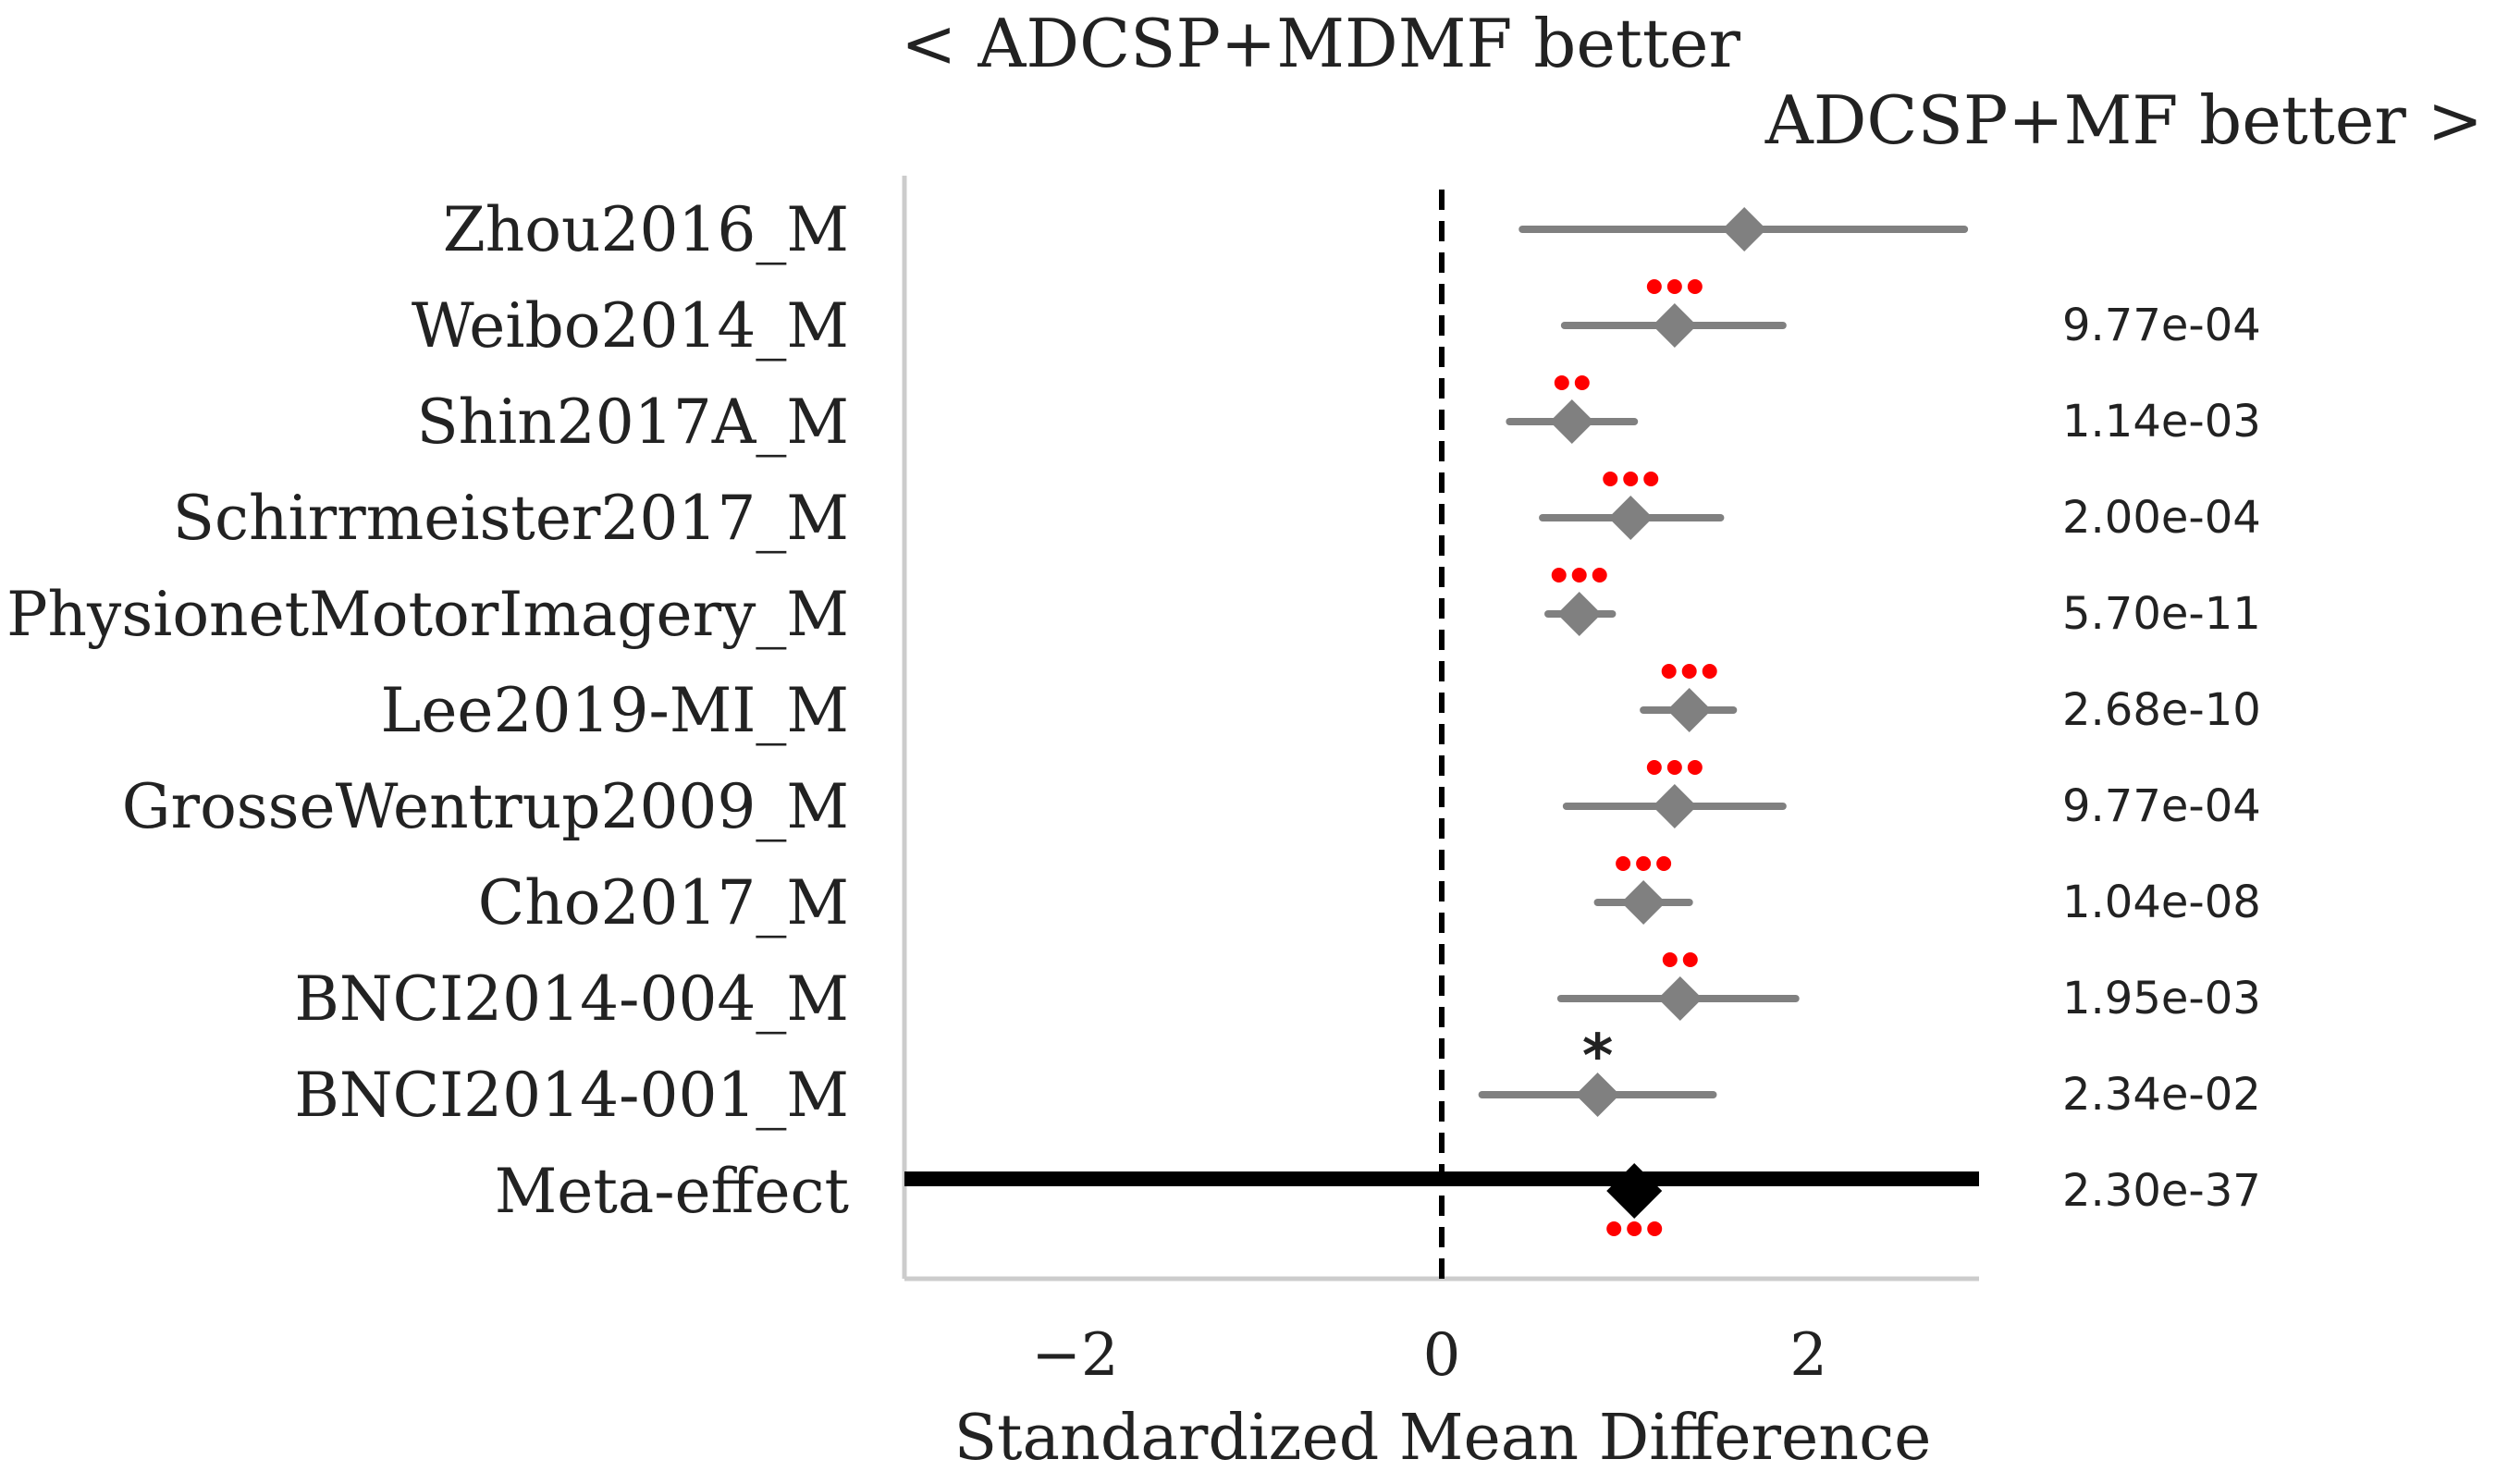 This screenshot has width=2496, height=1484. I want to click on x-tick-label: 2, so click(1808, 1355).